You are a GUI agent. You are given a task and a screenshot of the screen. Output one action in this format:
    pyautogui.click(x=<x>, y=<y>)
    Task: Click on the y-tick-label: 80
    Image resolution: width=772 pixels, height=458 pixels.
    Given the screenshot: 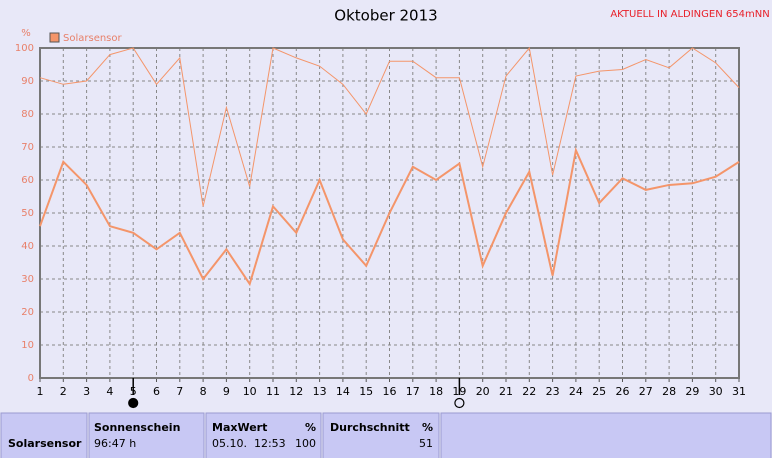 What is the action you would take?
    pyautogui.click(x=27, y=114)
    